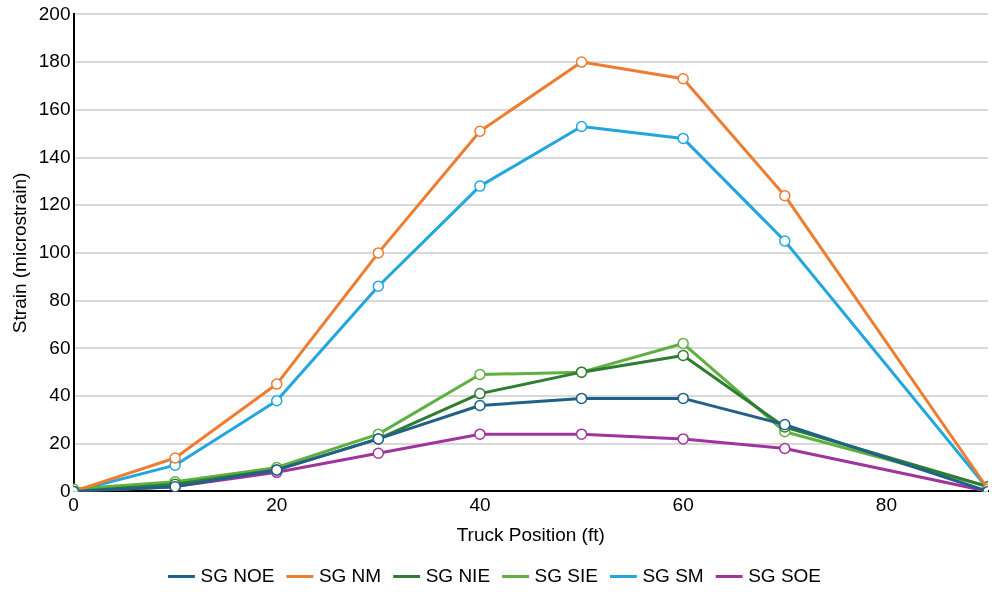 The height and width of the screenshot is (601, 1003). What do you see at coordinates (54, 156) in the screenshot?
I see `y-tick-label: 140` at bounding box center [54, 156].